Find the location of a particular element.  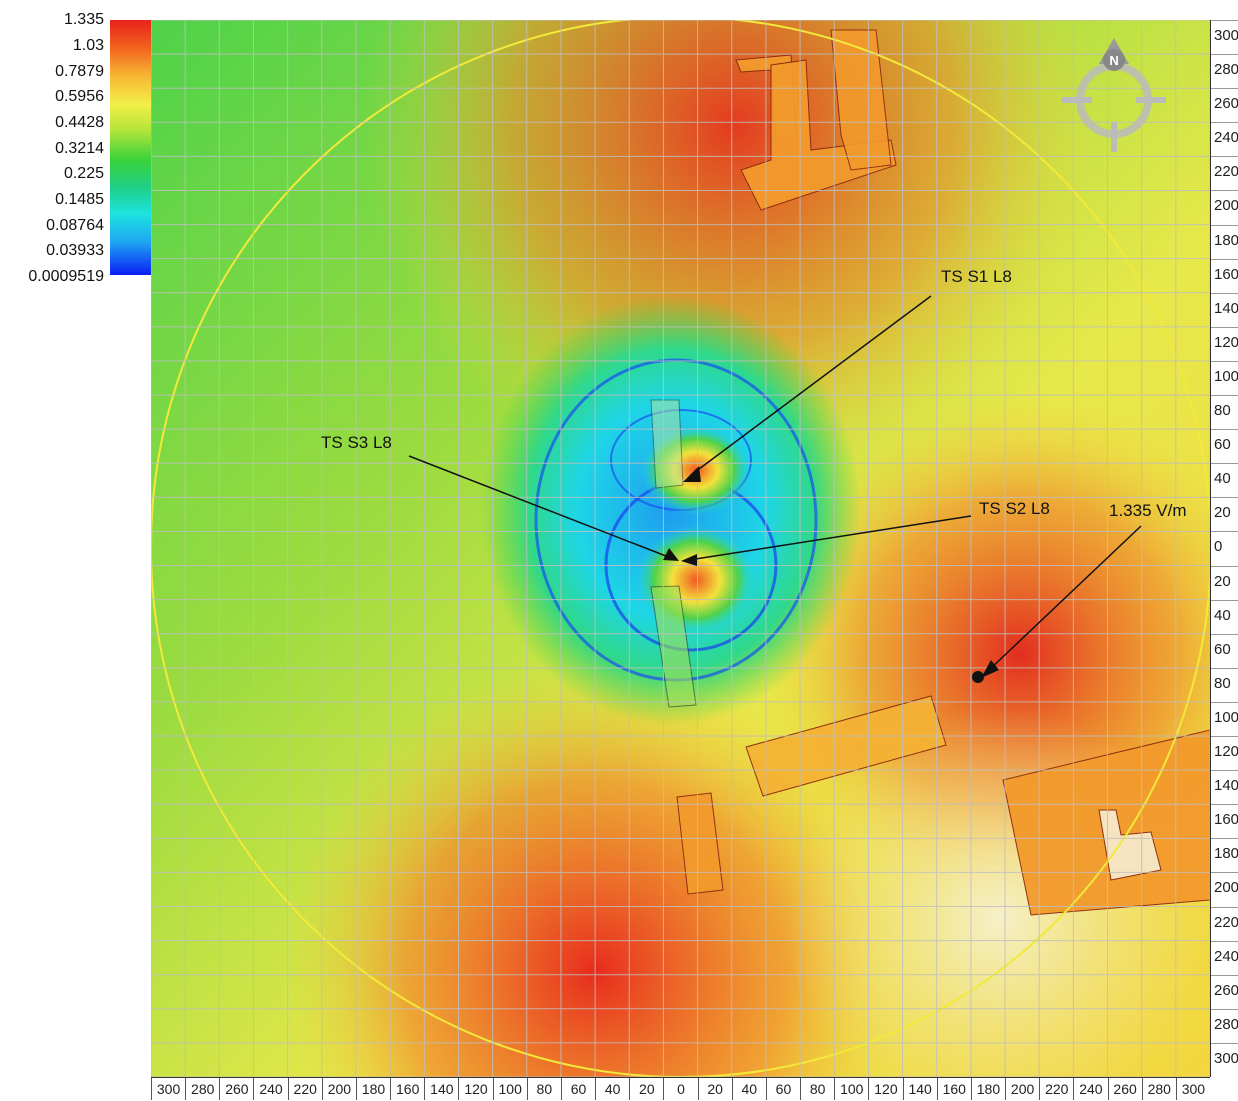

legend-label: 0.5956 is located at coordinates (79, 96).